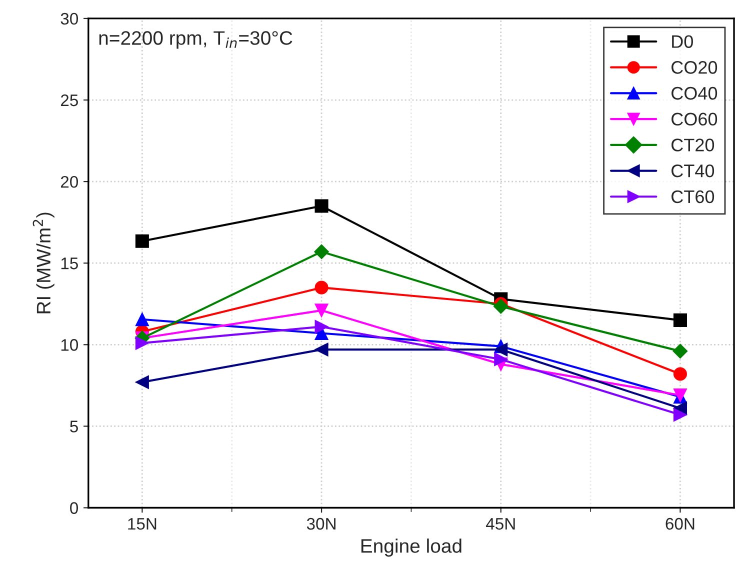 Image resolution: width=749 pixels, height=577 pixels. Describe the element at coordinates (693, 145) in the screenshot. I see `legend-label: CT20` at that location.